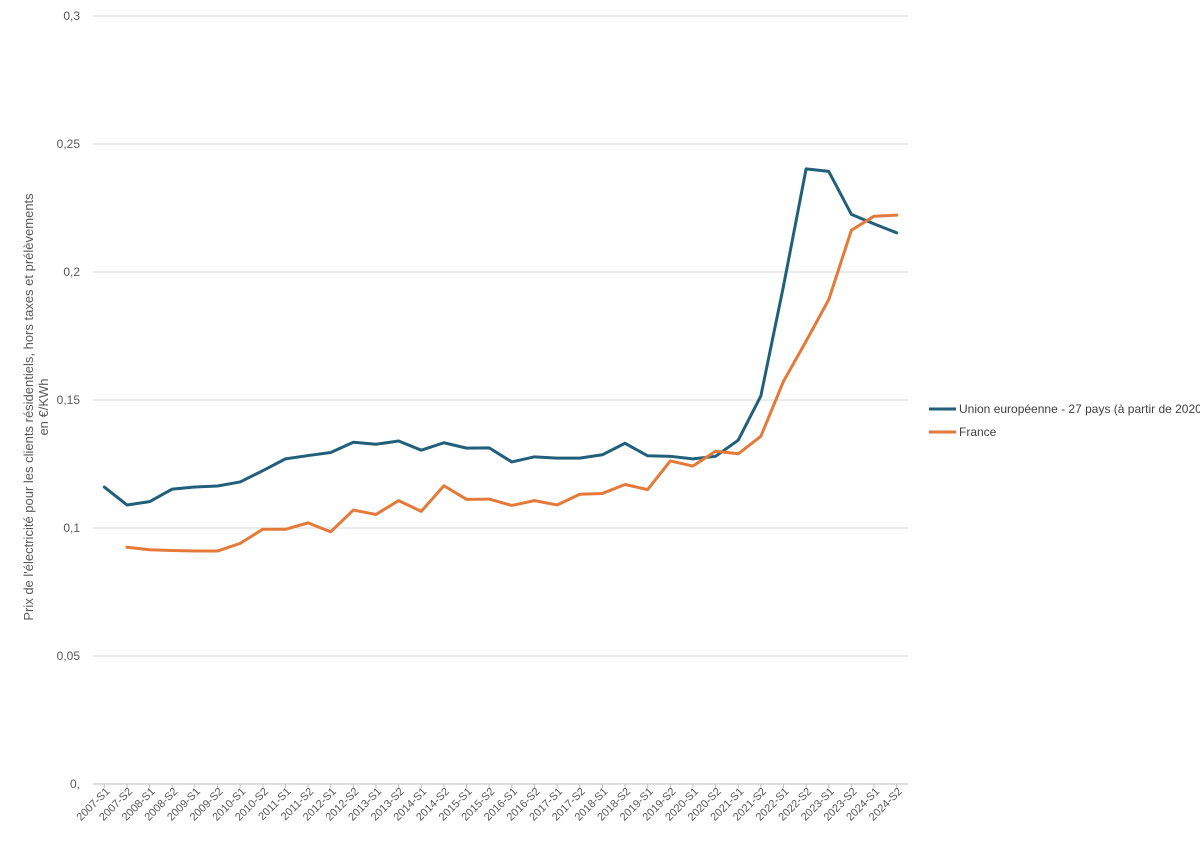 This screenshot has width=1200, height=844. I want to click on y-tick-label: 0,1, so click(71, 528).